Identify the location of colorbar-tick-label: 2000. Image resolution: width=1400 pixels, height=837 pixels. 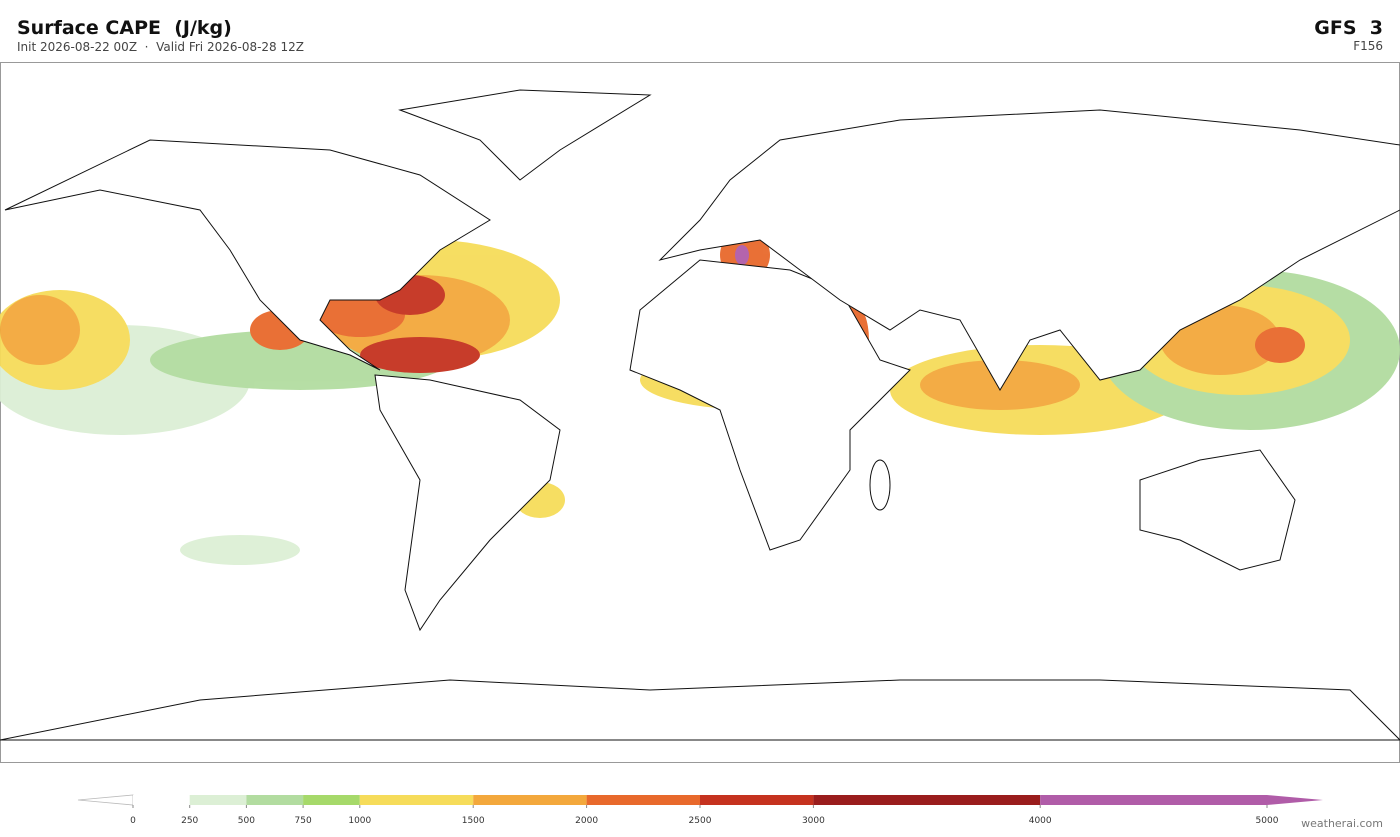
(586, 821).